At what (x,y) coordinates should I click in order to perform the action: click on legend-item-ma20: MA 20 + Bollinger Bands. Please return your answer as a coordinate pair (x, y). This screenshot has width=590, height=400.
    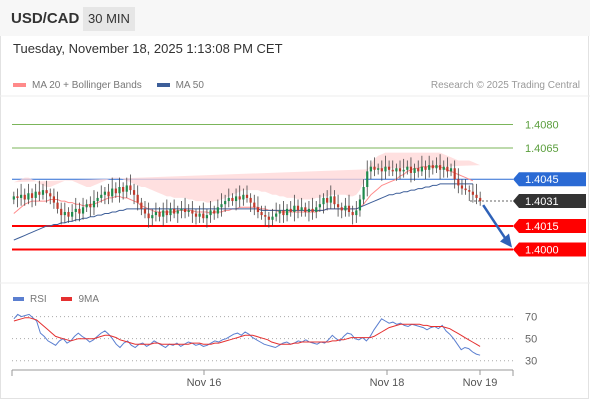
    Looking at the image, I should click on (77, 85).